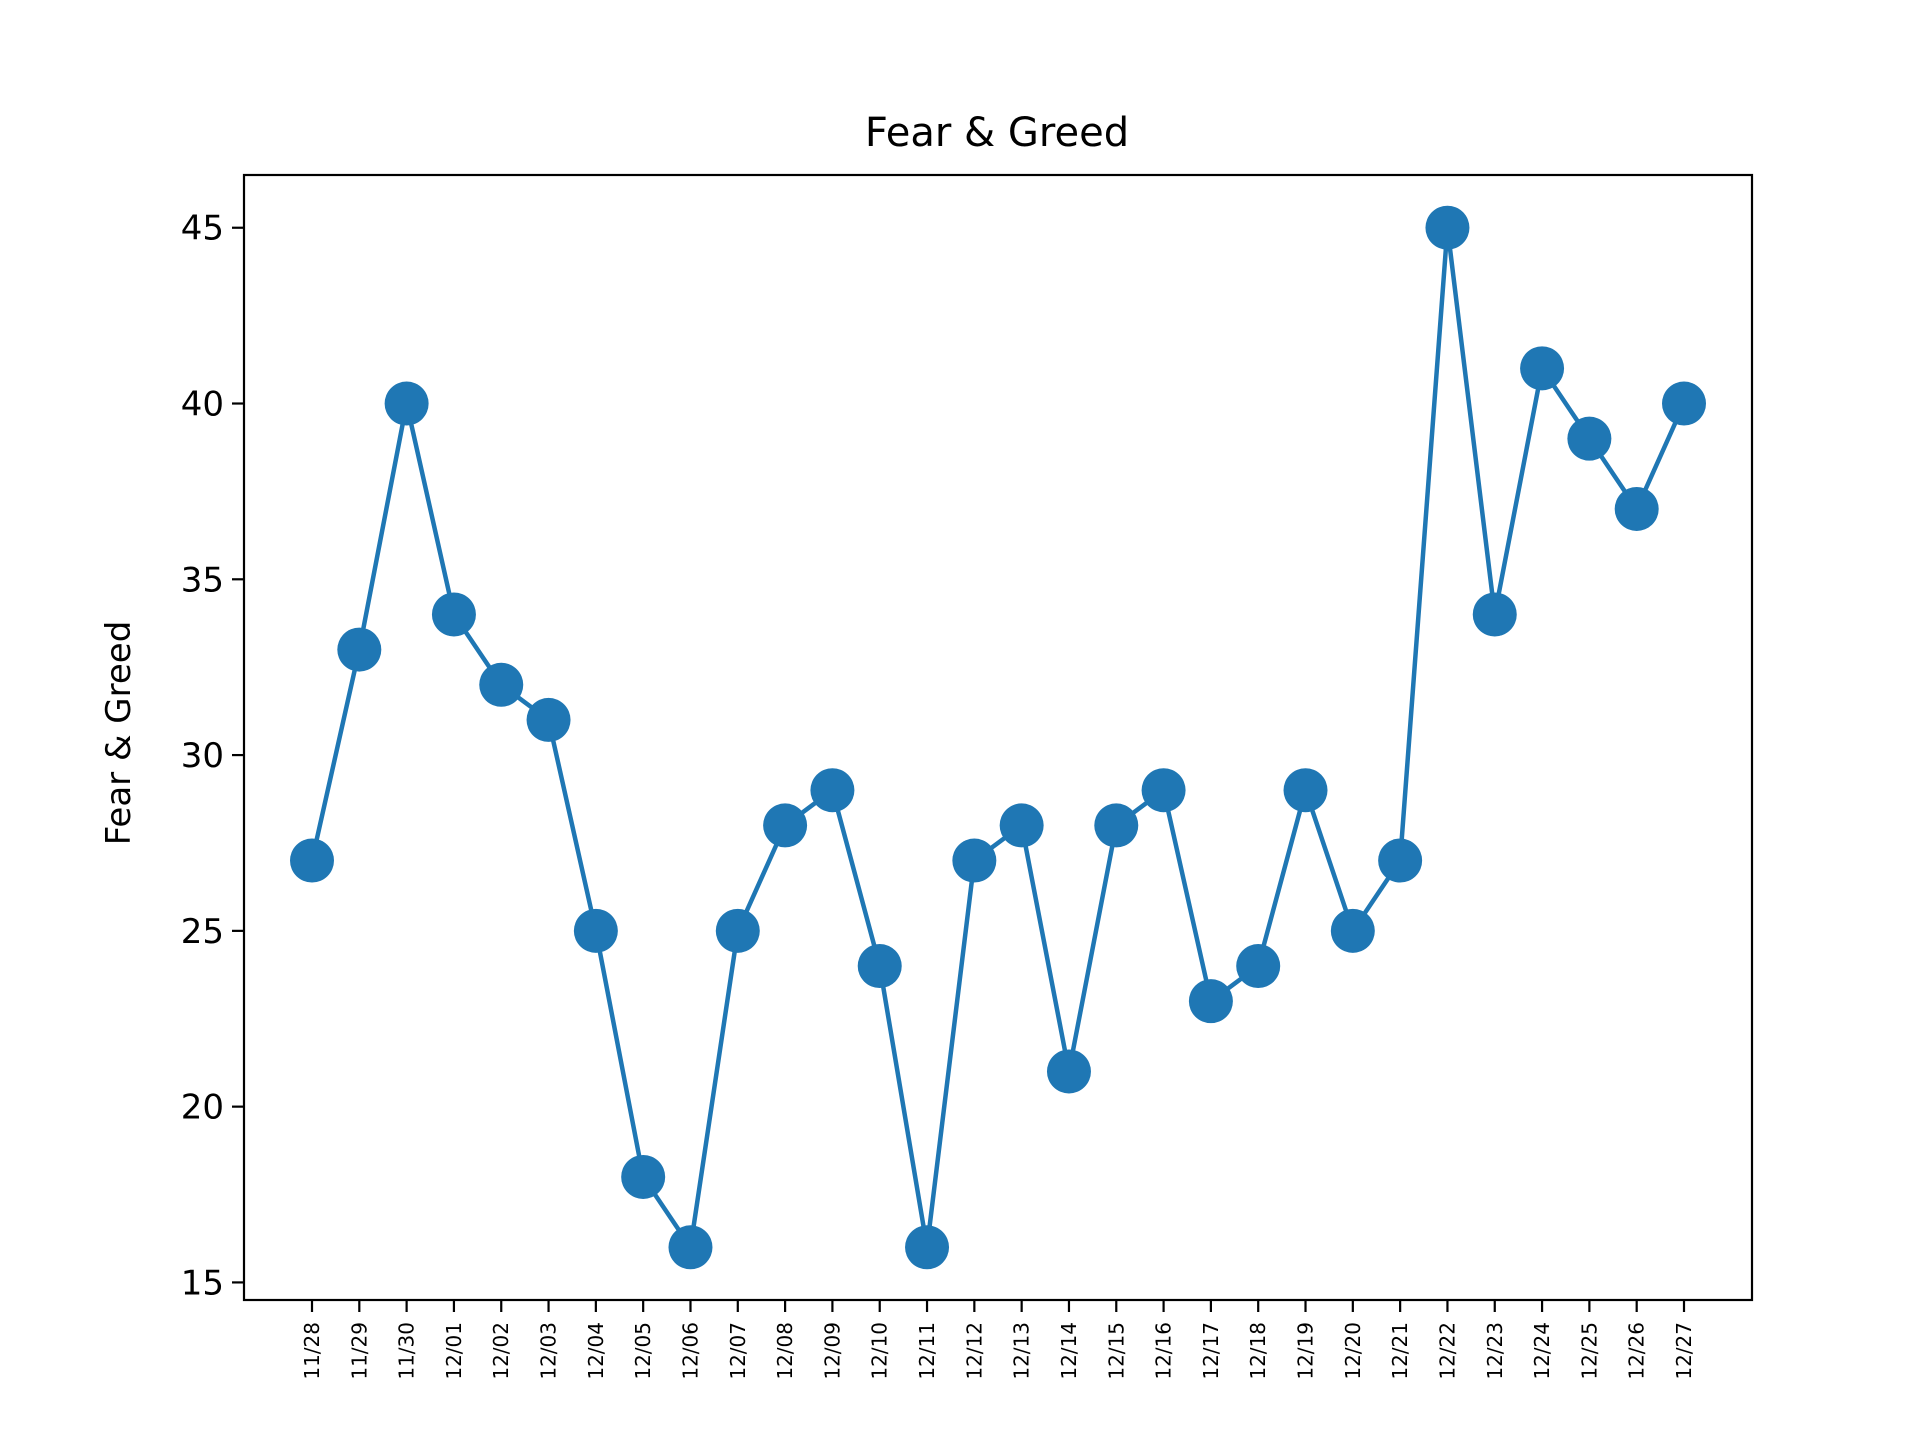 Image resolution: width=1920 pixels, height=1444 pixels. Describe the element at coordinates (202, 405) in the screenshot. I see `y-tick-label: 40` at that location.